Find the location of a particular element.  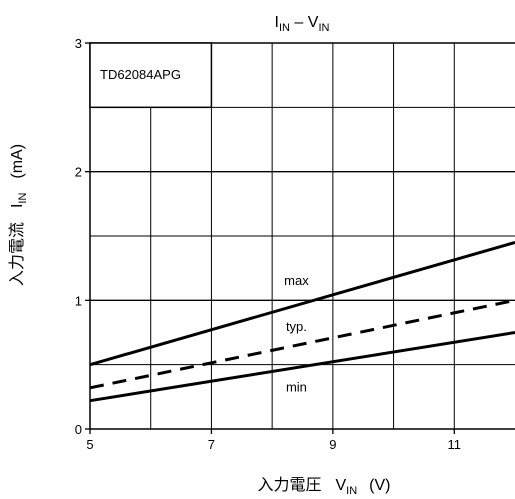

y-axis-label-sub: IN is located at coordinates (23, 198).